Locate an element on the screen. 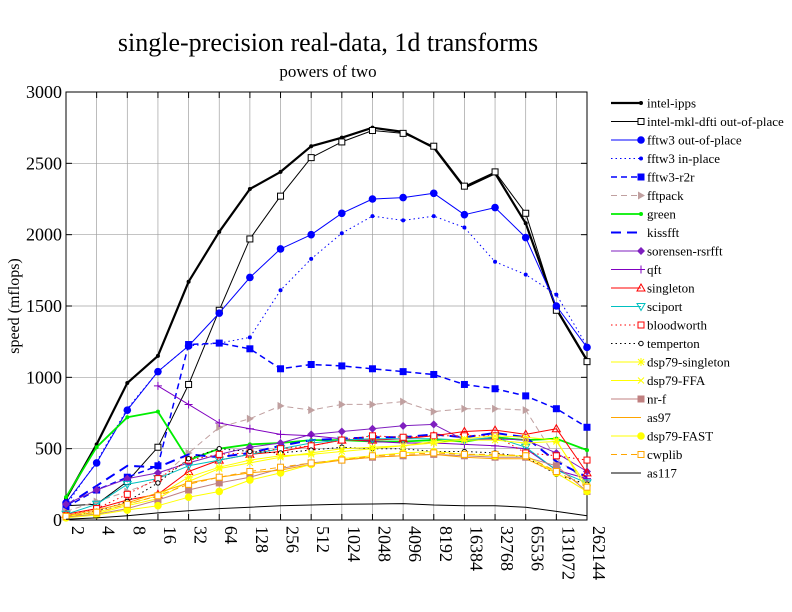 This screenshot has width=792, height=612. legend-label: singleton is located at coordinates (671, 288).